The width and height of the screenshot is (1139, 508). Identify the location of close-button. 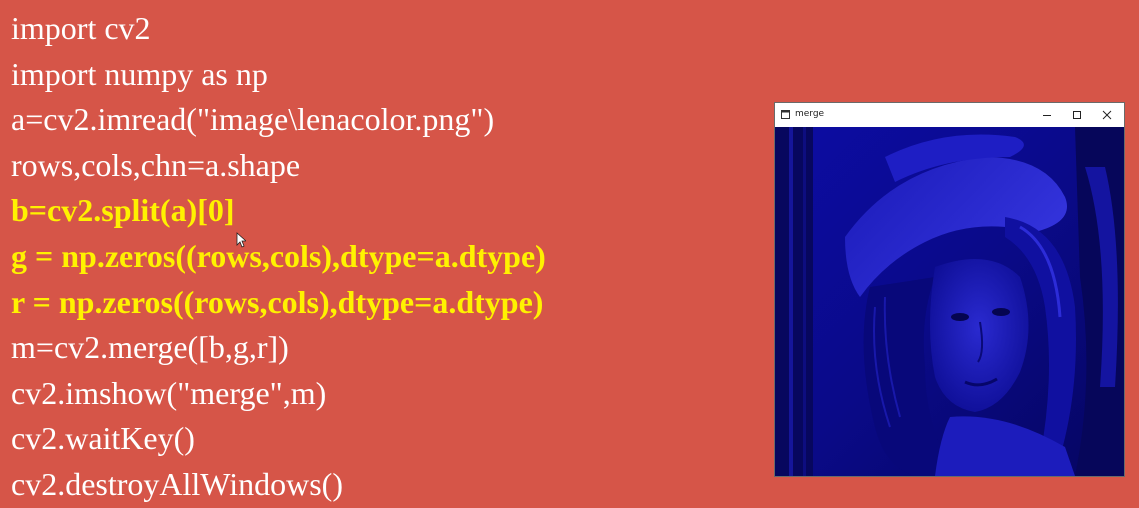
(1107, 115).